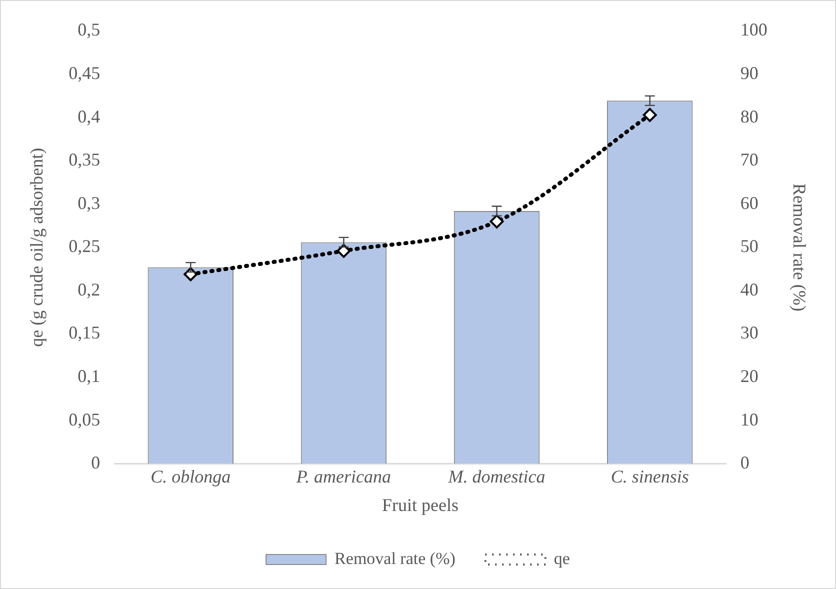 The height and width of the screenshot is (589, 836). What do you see at coordinates (749, 202) in the screenshot?
I see `y2-tick-label: 60` at bounding box center [749, 202].